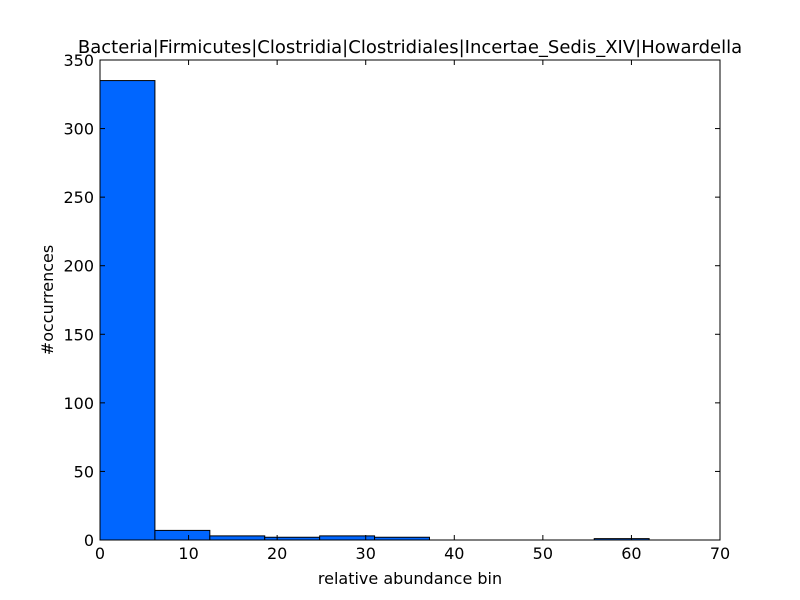 This screenshot has width=800, height=600. What do you see at coordinates (631, 553) in the screenshot?
I see `x-tick-label: 60` at bounding box center [631, 553].